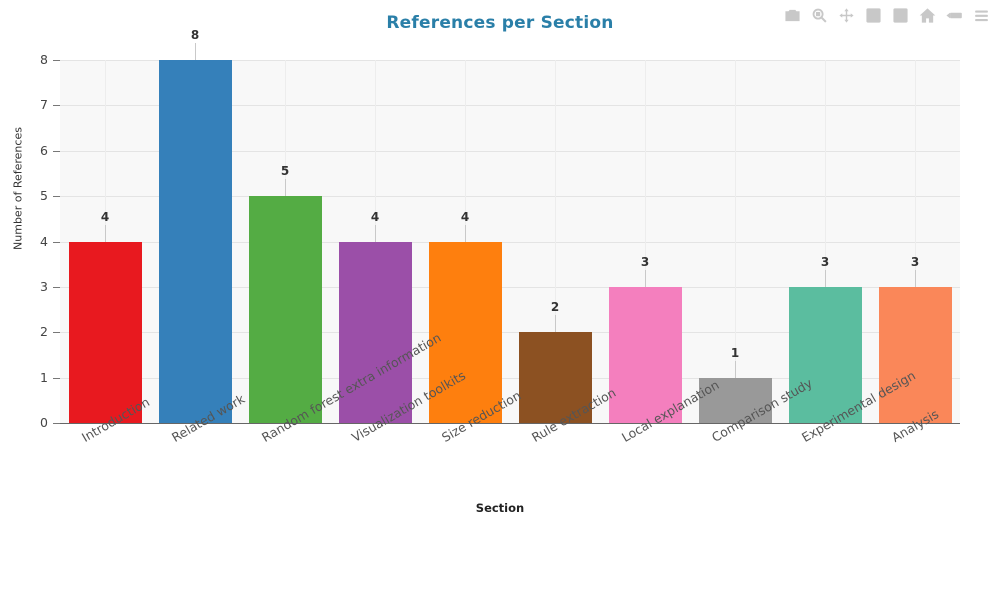 Image resolution: width=1000 pixels, height=600 pixels. Describe the element at coordinates (510, 423) in the screenshot. I see `x-axis-line` at that location.